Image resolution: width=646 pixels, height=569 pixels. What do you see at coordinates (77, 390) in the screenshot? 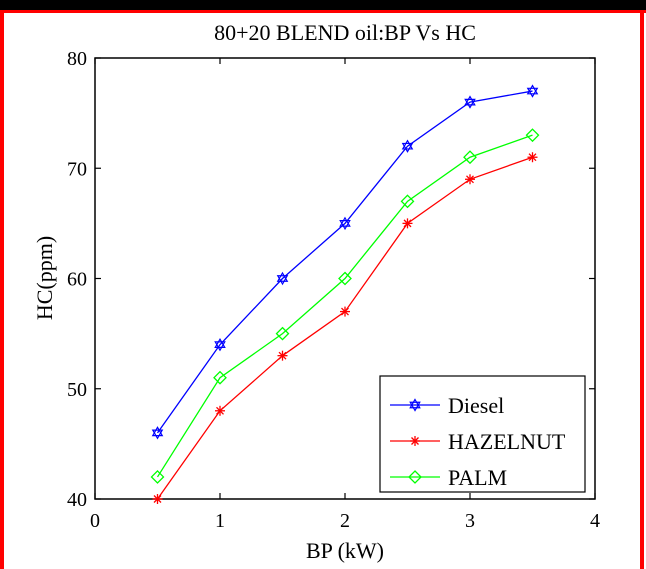
I see `y-tick-label: 50` at bounding box center [77, 390].